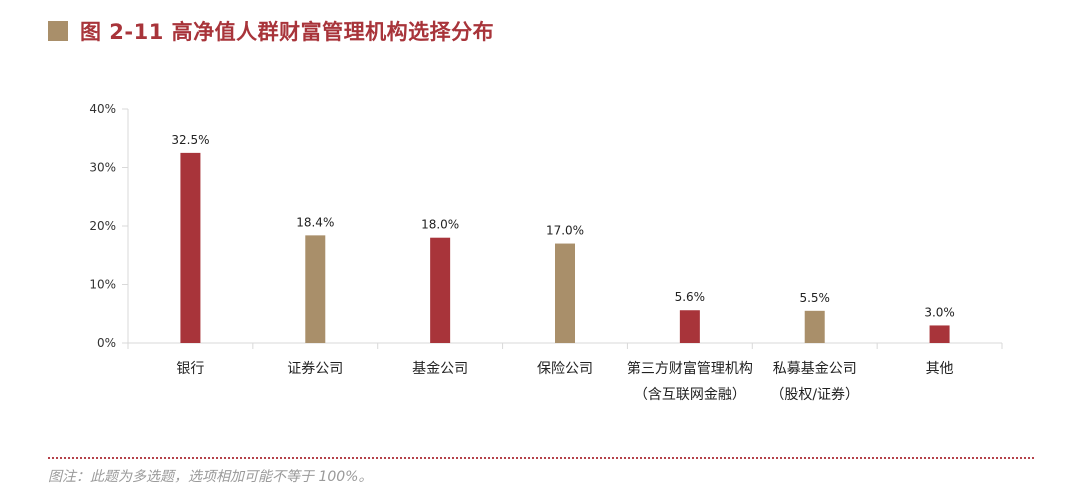  Describe the element at coordinates (102, 226) in the screenshot. I see `y-tick-label: 20%` at that location.